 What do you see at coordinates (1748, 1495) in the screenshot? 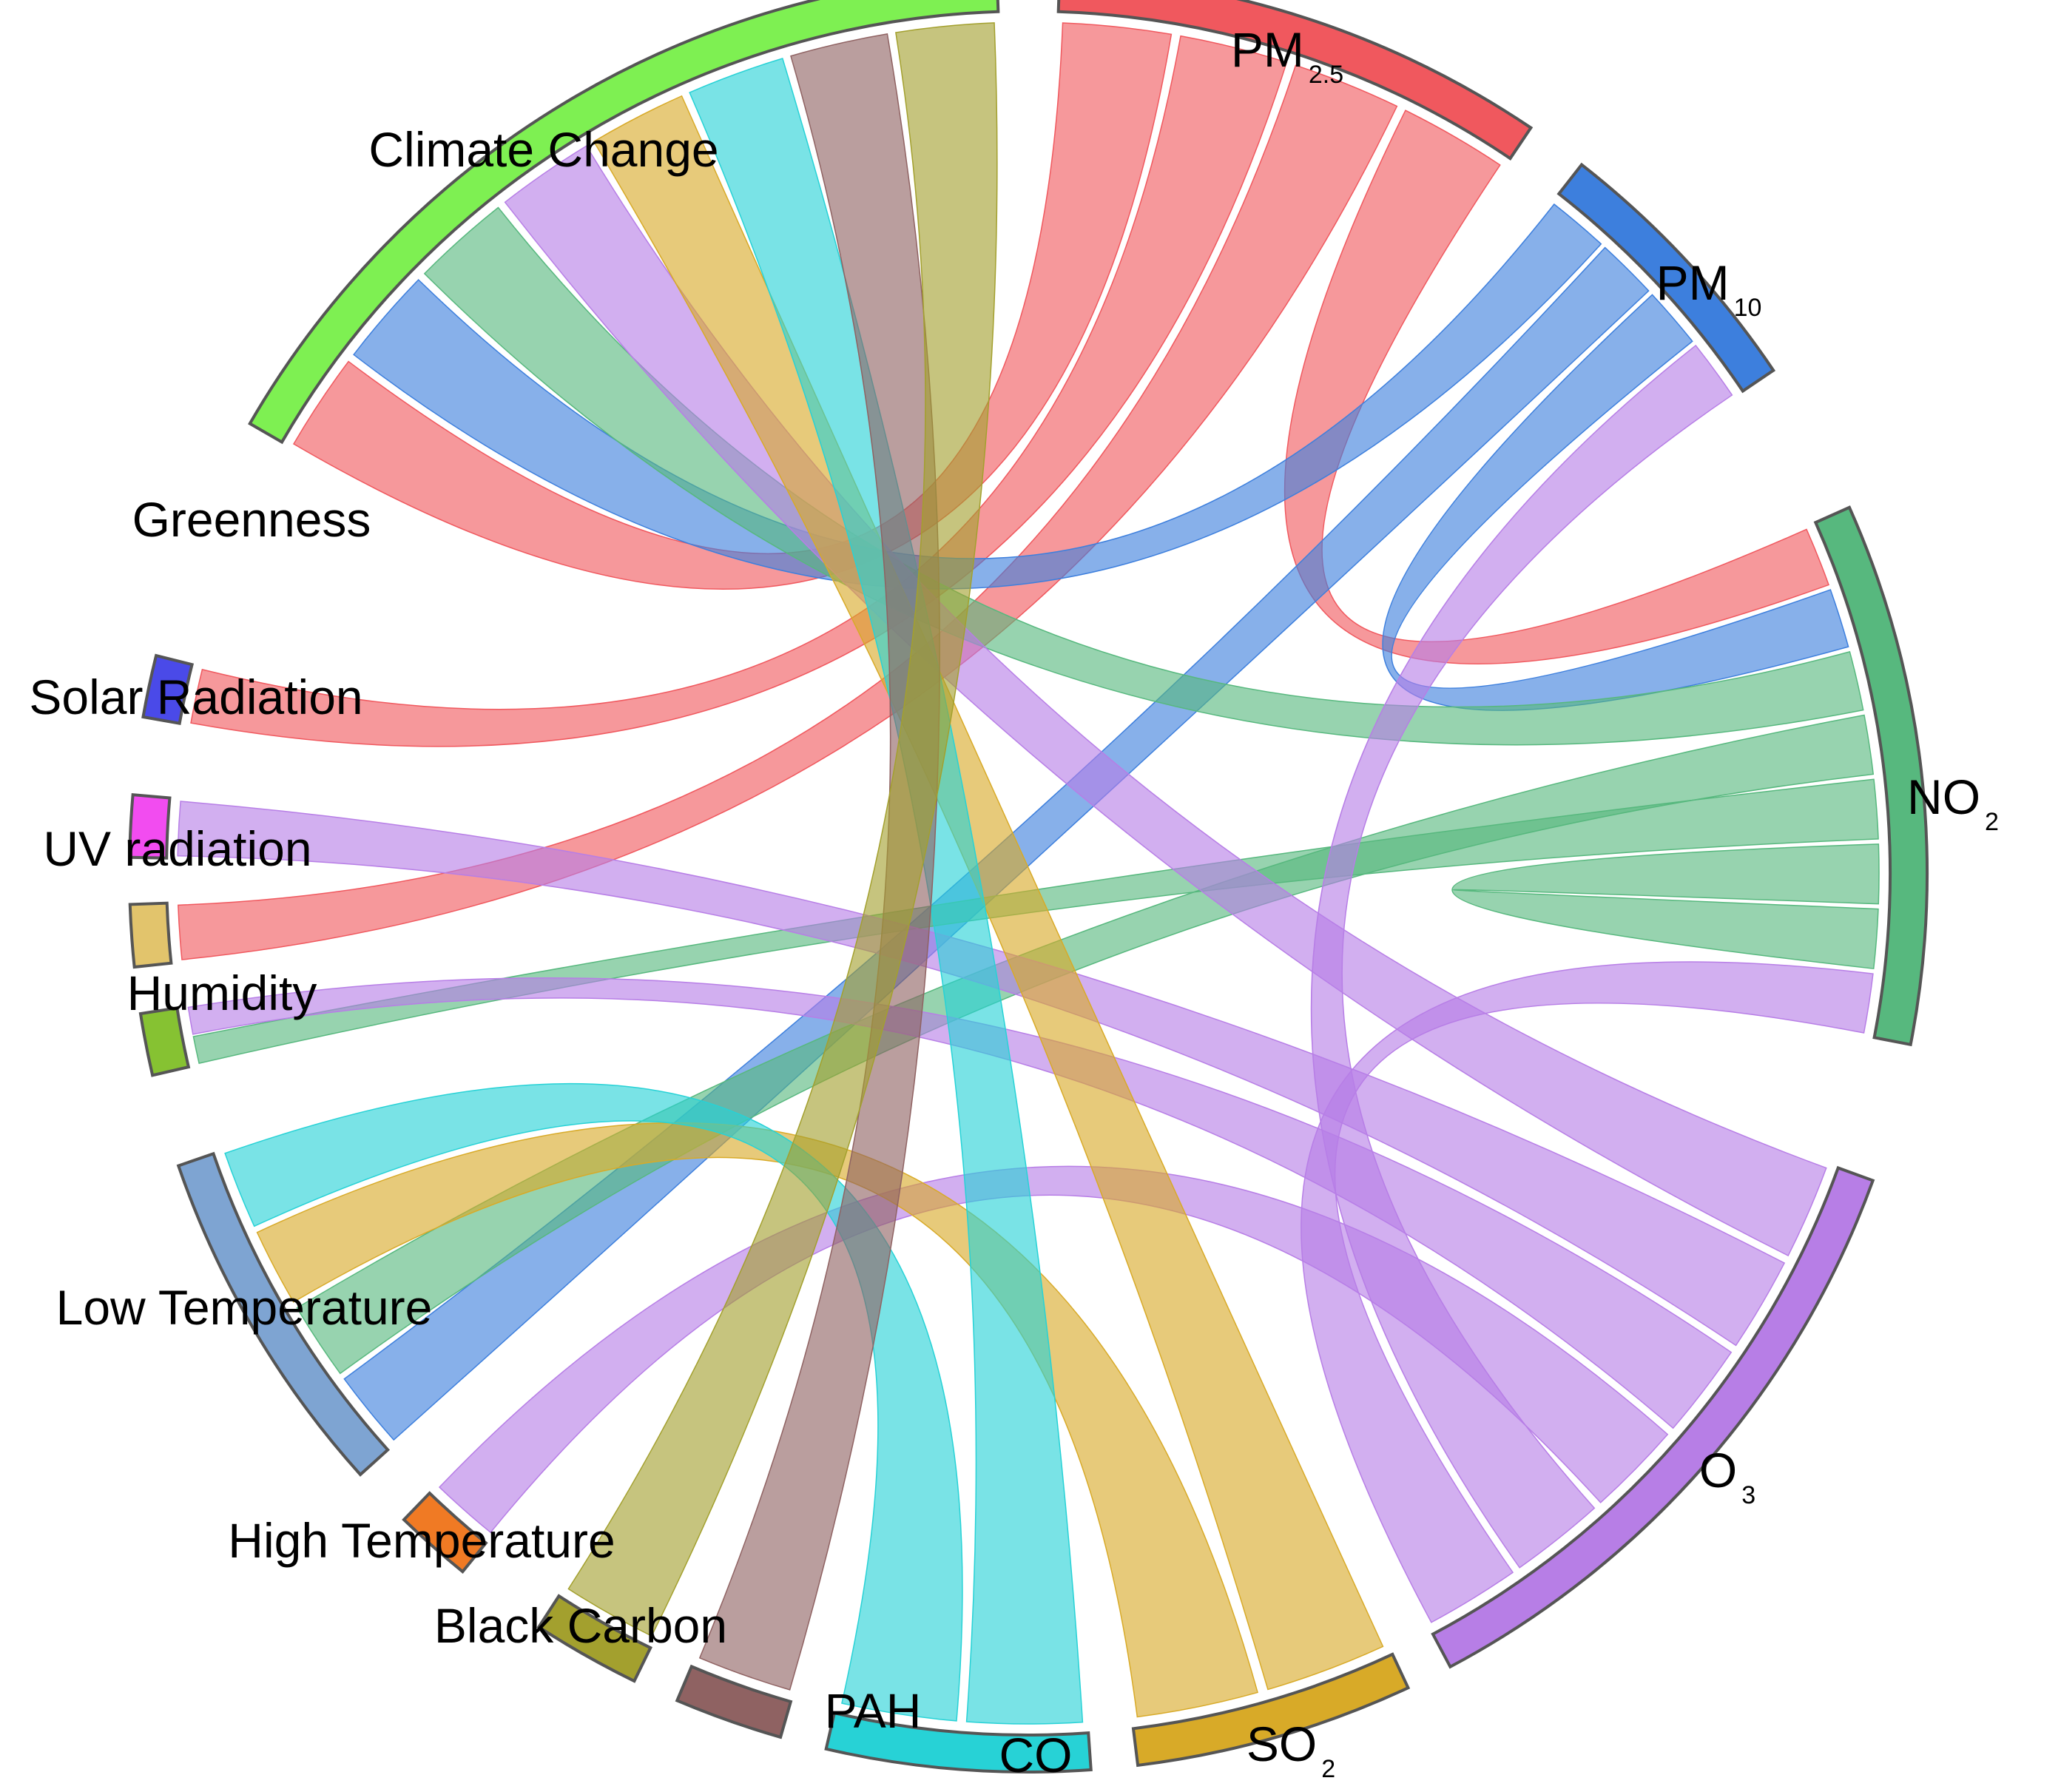
I see `label-subscript: 3` at bounding box center [1748, 1495].